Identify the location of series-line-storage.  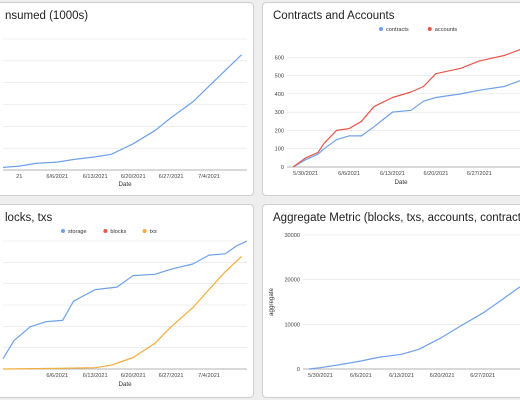
(125, 300).